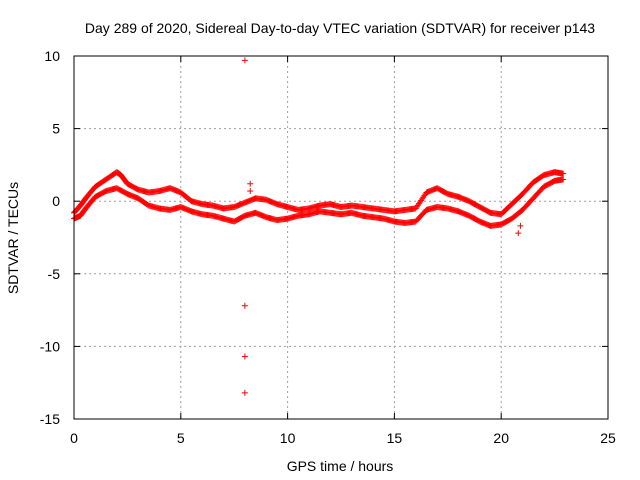  I want to click on y-axis-label: SDTVAR / TECUs, so click(13, 238).